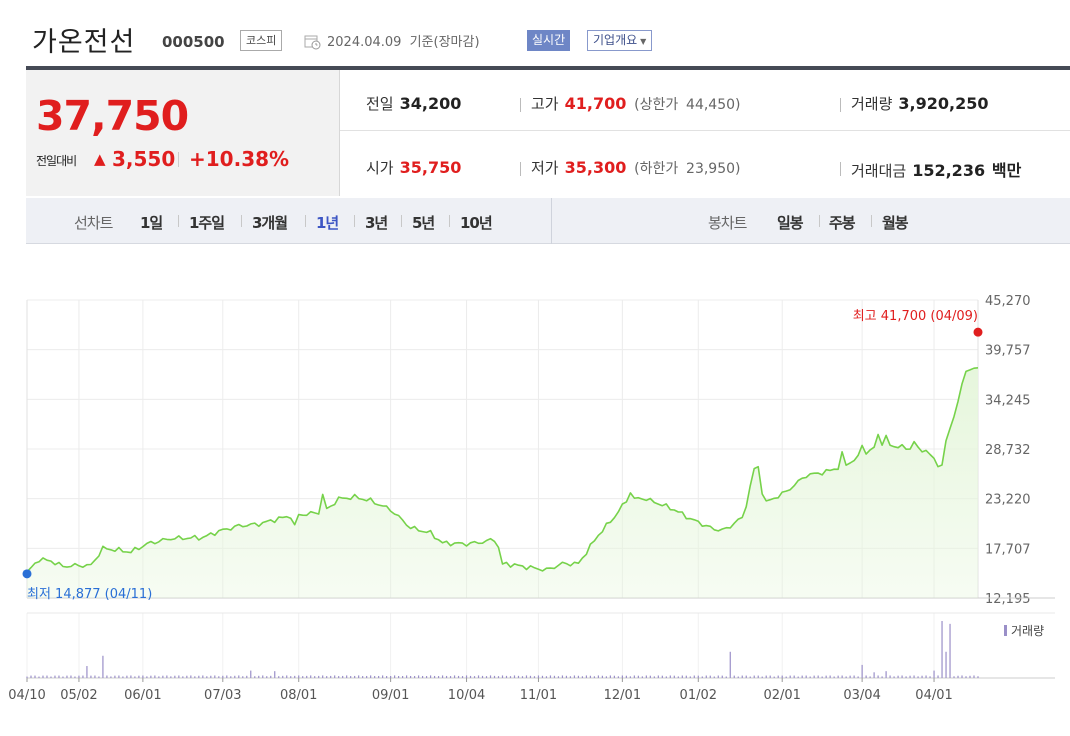 Image resolution: width=1070 pixels, height=736 pixels. Describe the element at coordinates (270, 223) in the screenshot. I see `period-option-3m: 3개월` at that location.